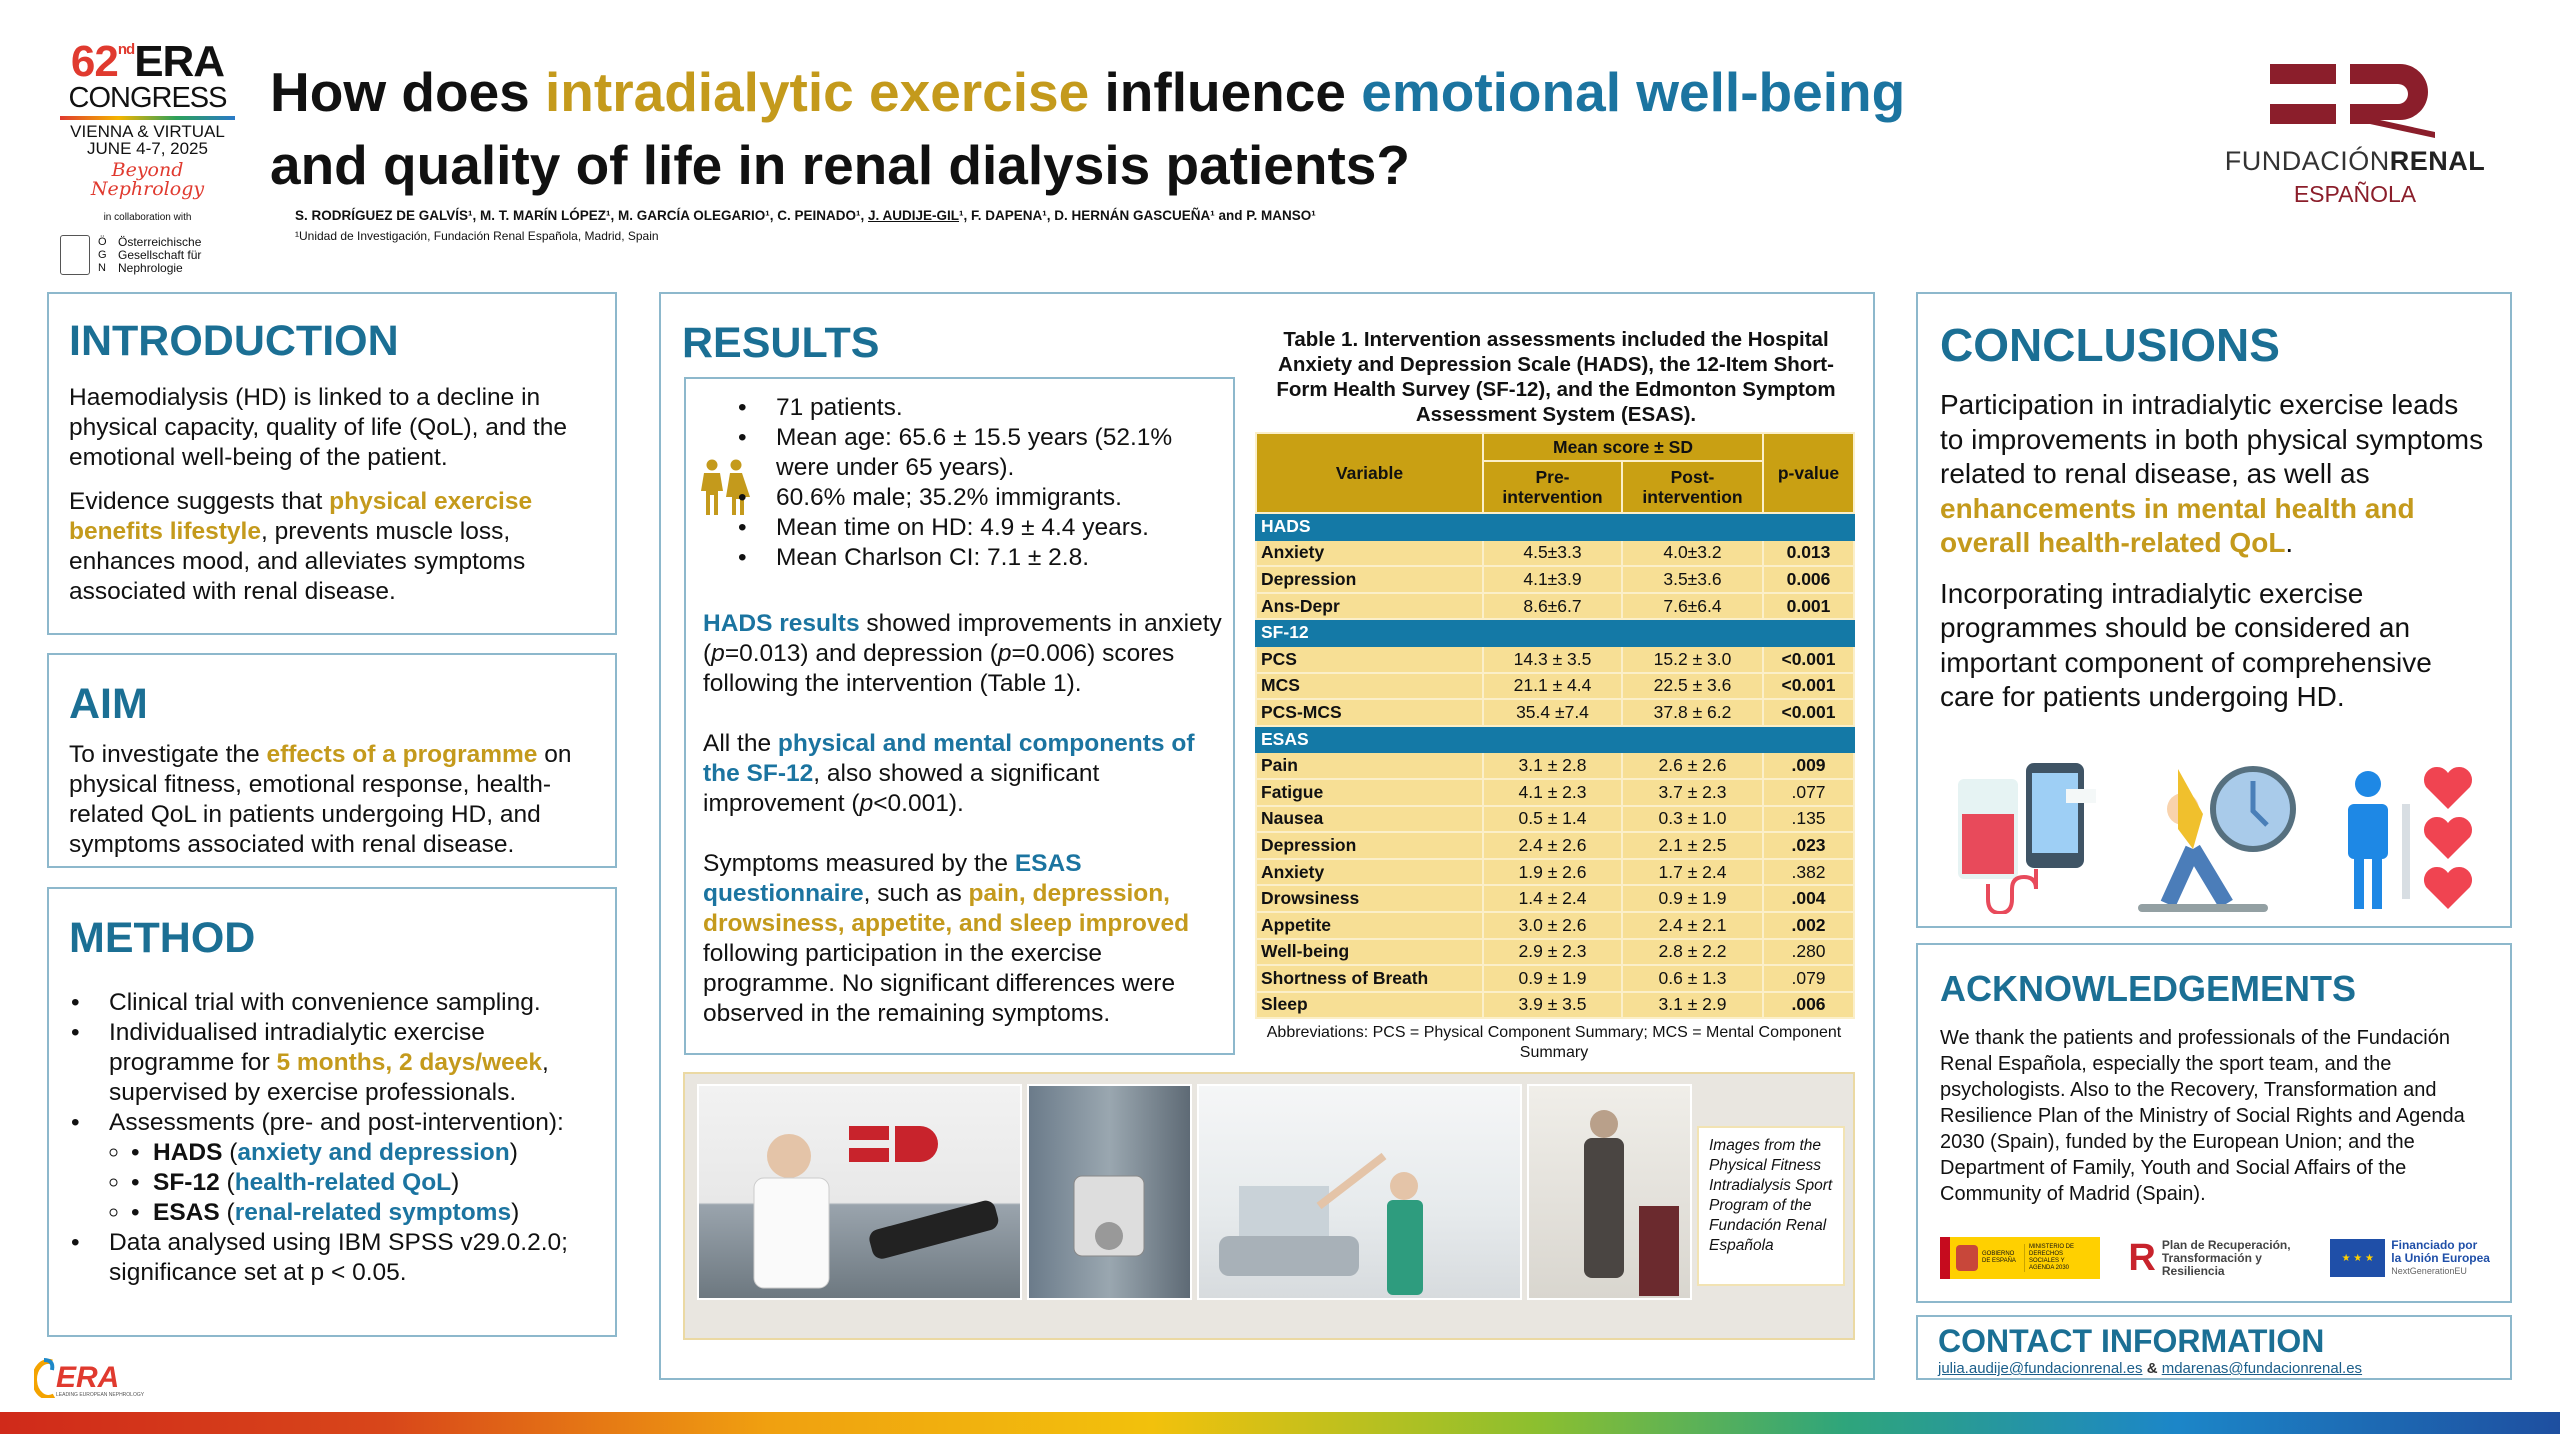 The width and height of the screenshot is (2560, 1434). I want to click on pre-cell: 0.5 ± 1.4, so click(1552, 819).